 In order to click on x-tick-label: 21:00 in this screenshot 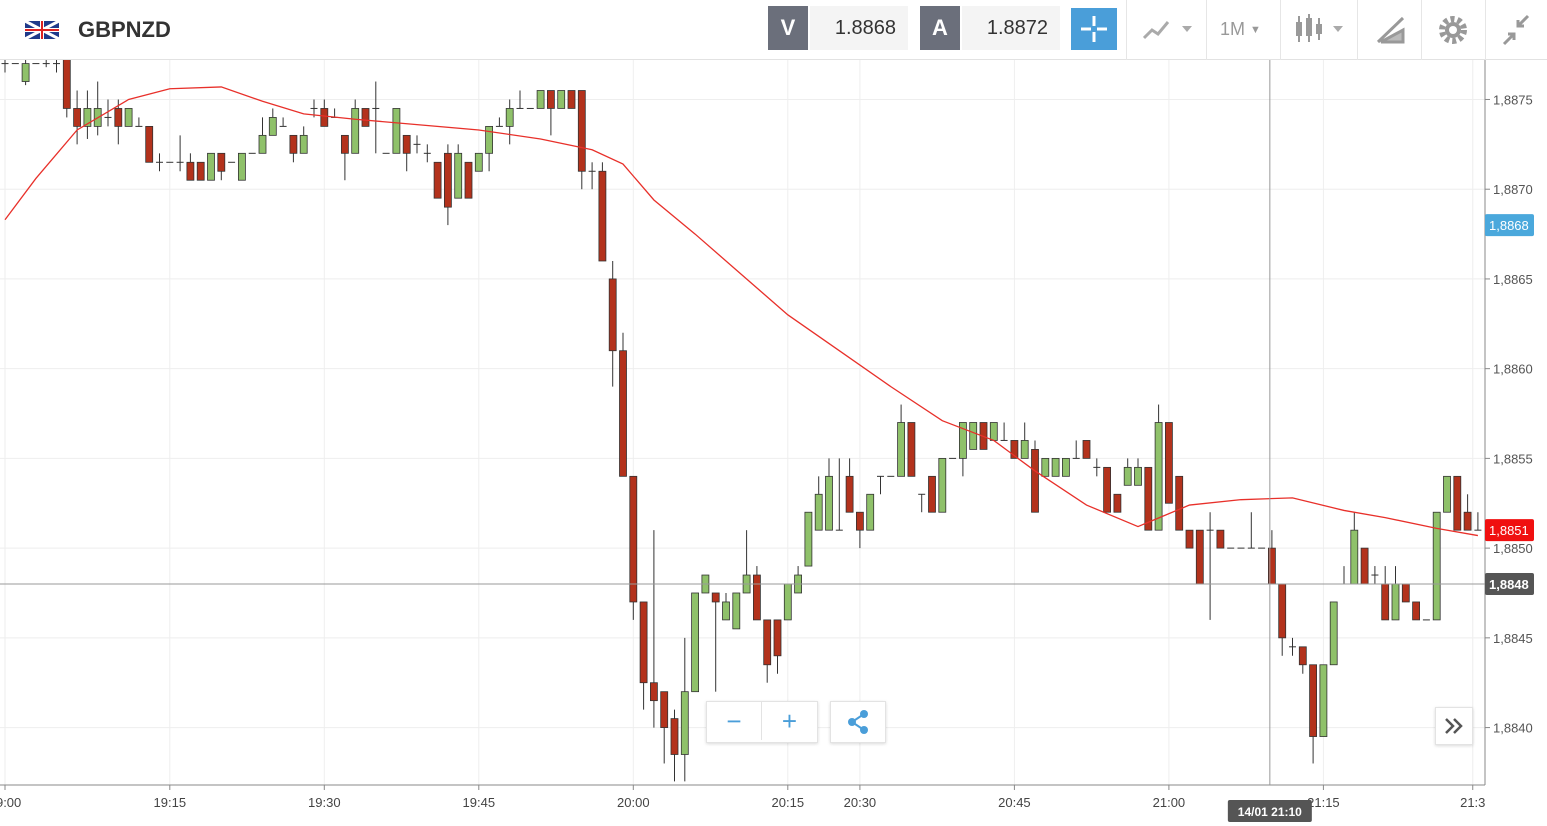, I will do `click(1169, 802)`.